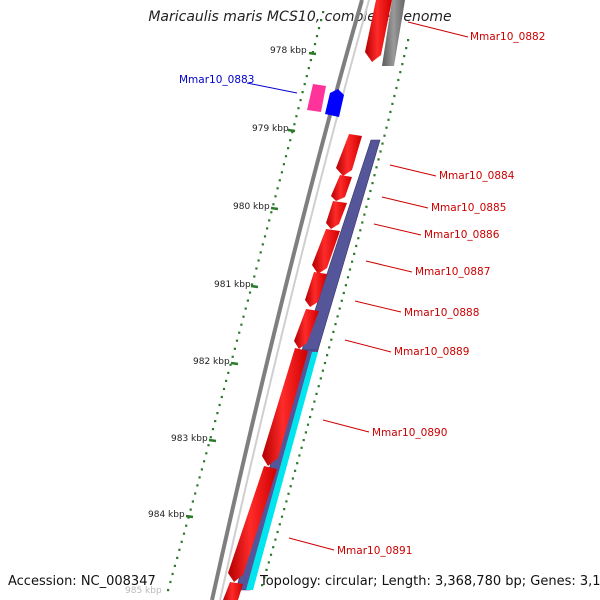 Image resolution: width=600 pixels, height=600 pixels. I want to click on svg-text: Mmar10_0885, so click(468, 208).